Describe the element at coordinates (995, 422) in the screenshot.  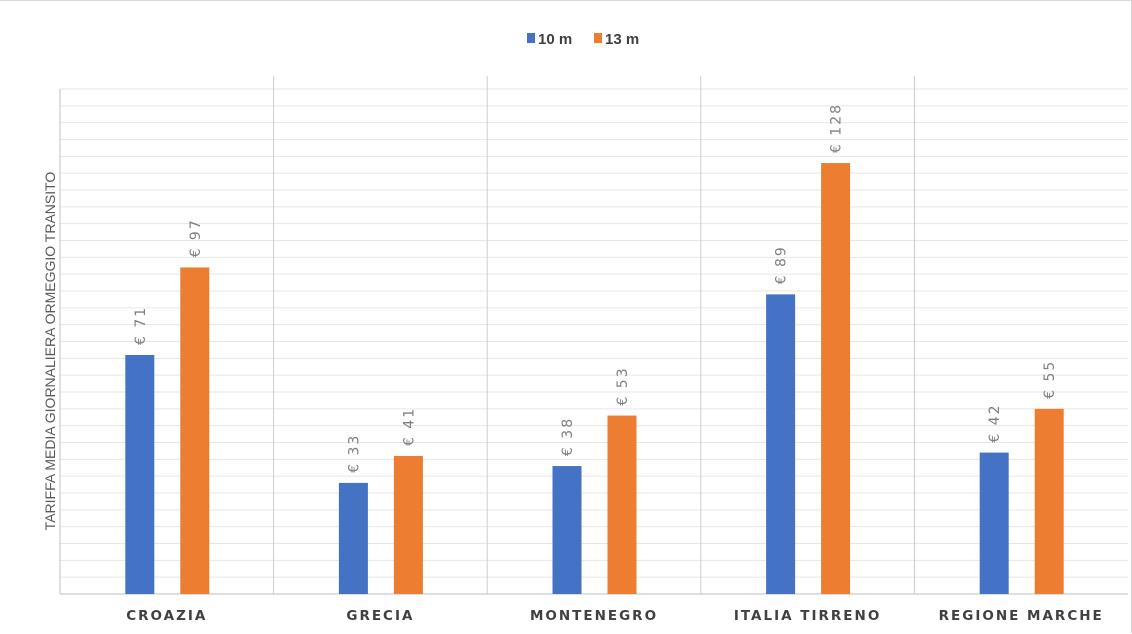
I see `data-label: € 42` at that location.